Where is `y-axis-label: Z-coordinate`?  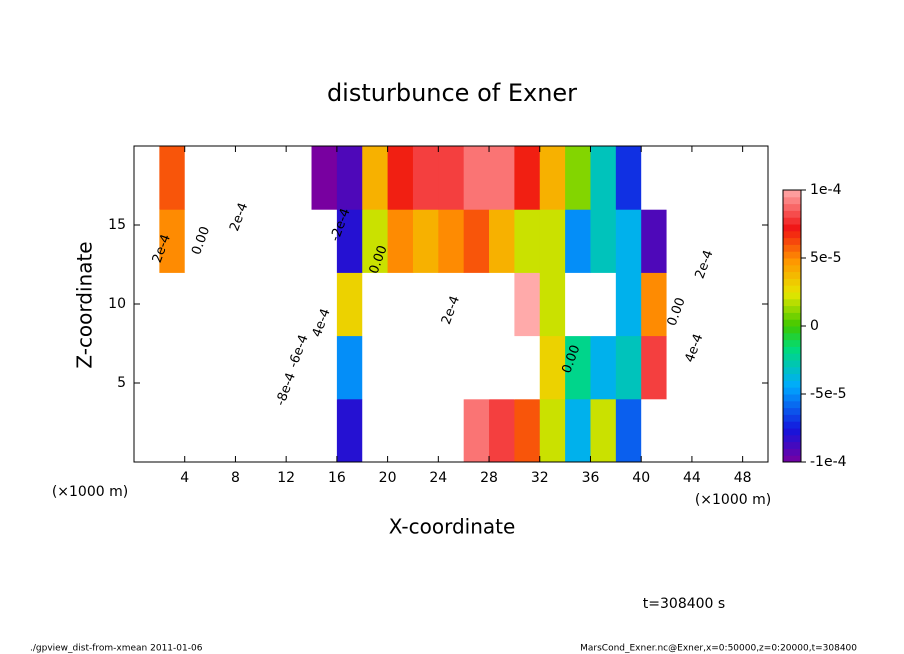 y-axis-label: Z-coordinate is located at coordinates (85, 304).